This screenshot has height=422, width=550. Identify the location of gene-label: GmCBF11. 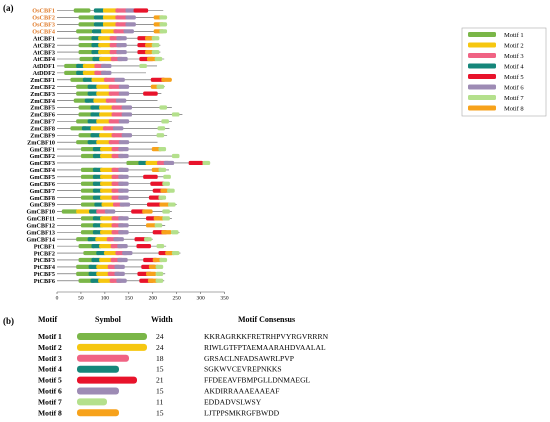
(41, 219).